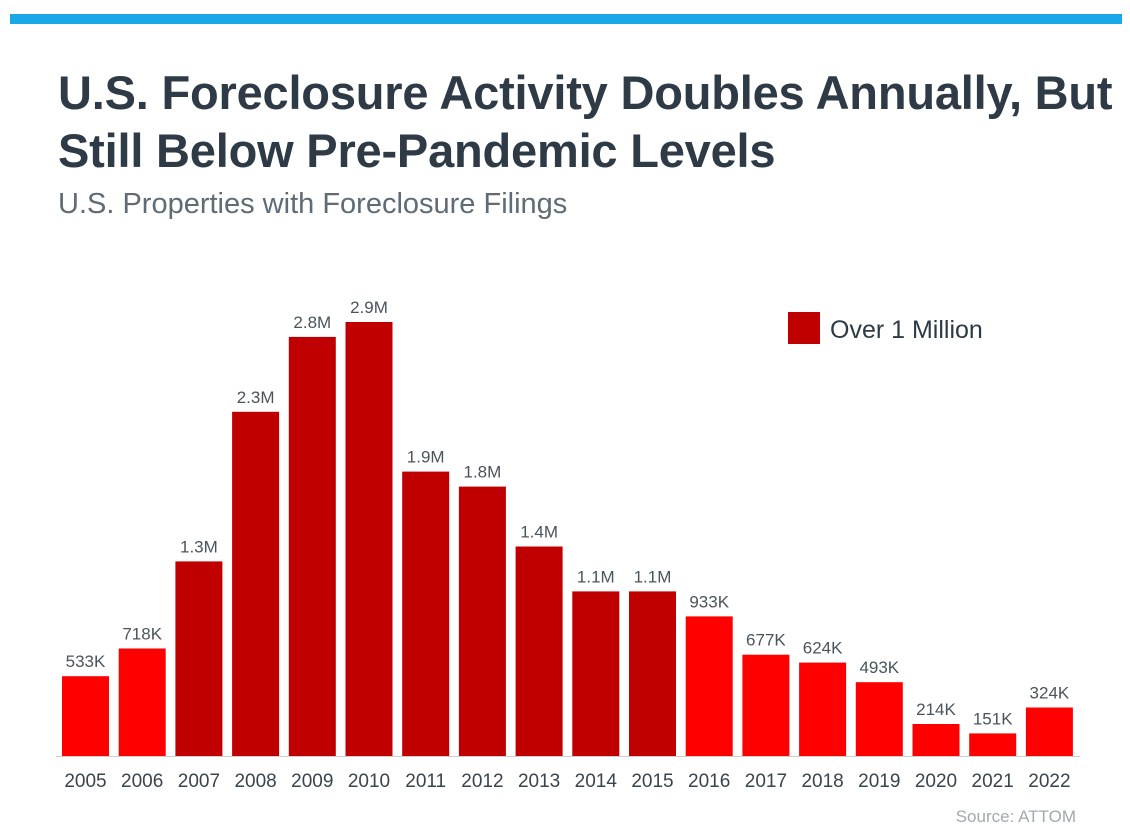 Image resolution: width=1130 pixels, height=833 pixels. I want to click on value-label-2010: 2.9M, so click(369, 307).